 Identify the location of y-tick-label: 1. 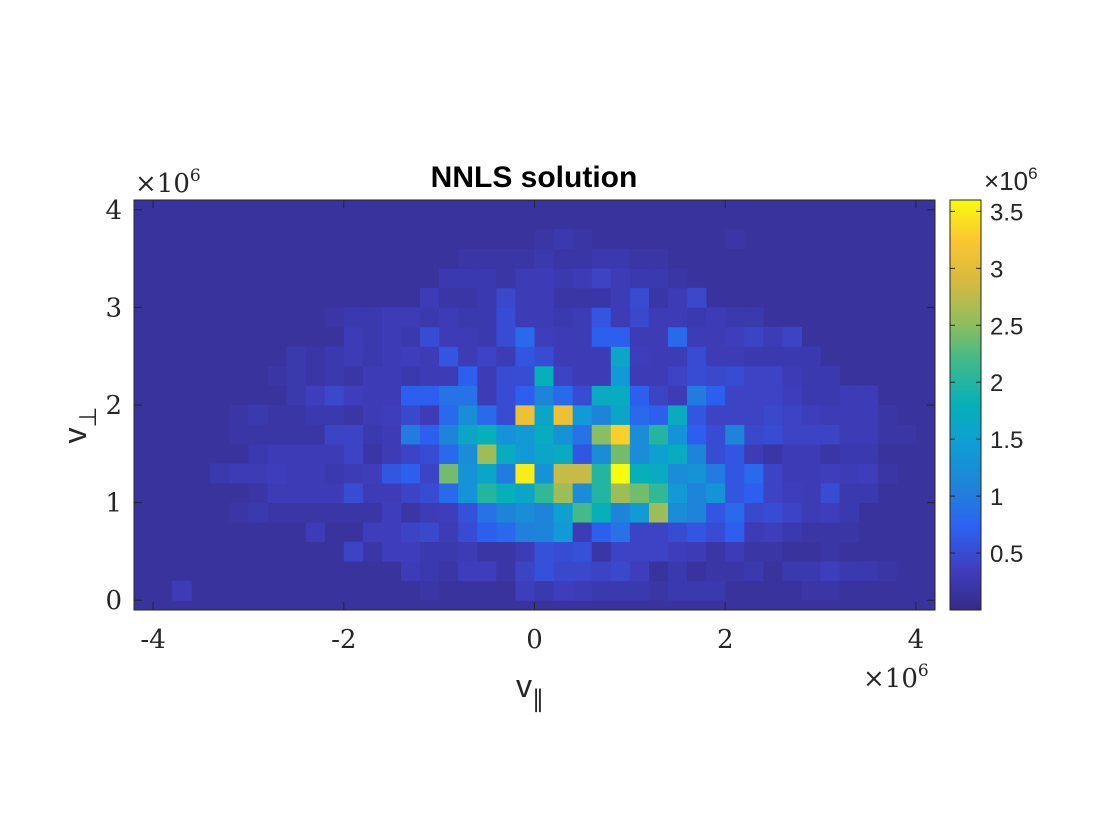
(113, 504).